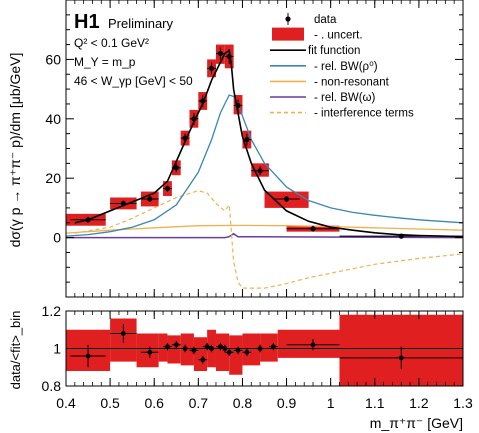 This screenshot has width=479, height=433. I want to click on cut-q2-label: Q² < 0.1 GeV², so click(111, 43).